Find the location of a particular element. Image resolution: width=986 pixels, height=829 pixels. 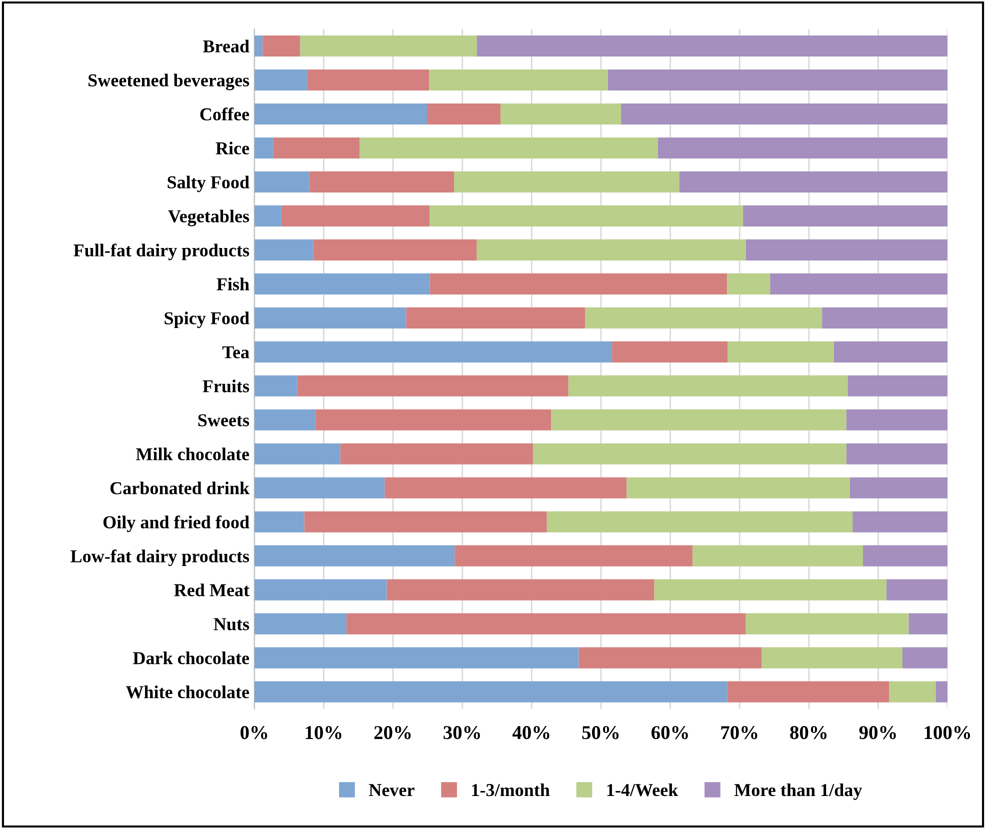

x-tick-label: 100% is located at coordinates (947, 733).